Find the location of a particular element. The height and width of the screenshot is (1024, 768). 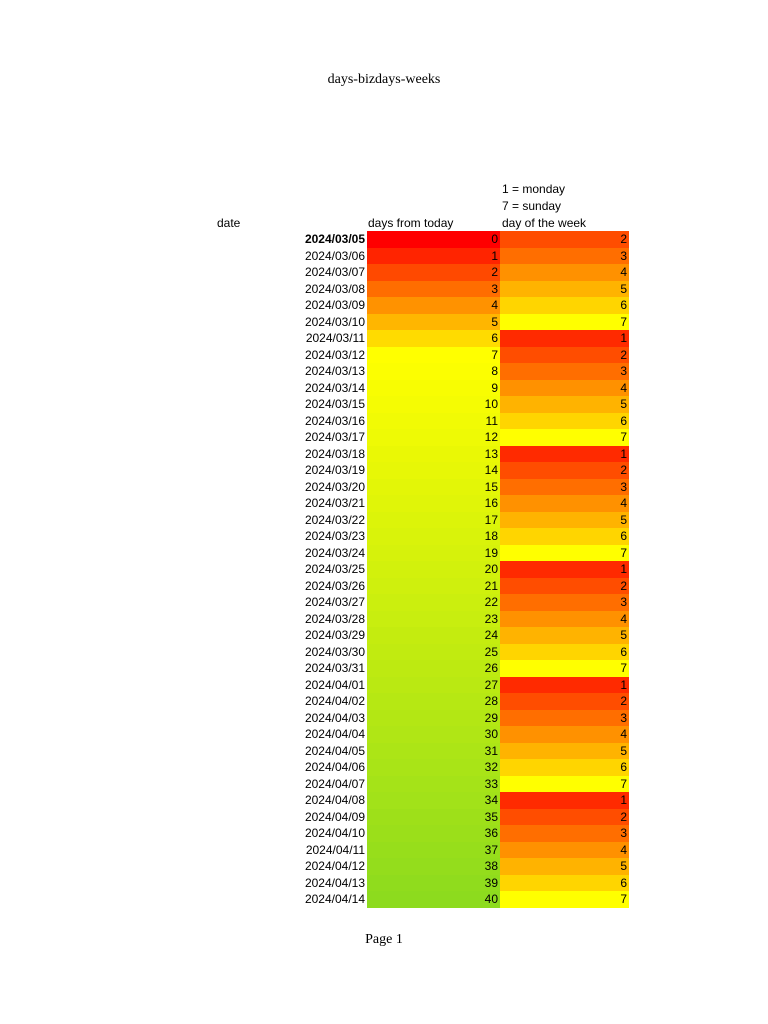

table-row: 2024/03/09 4 6 is located at coordinates (384, 305).